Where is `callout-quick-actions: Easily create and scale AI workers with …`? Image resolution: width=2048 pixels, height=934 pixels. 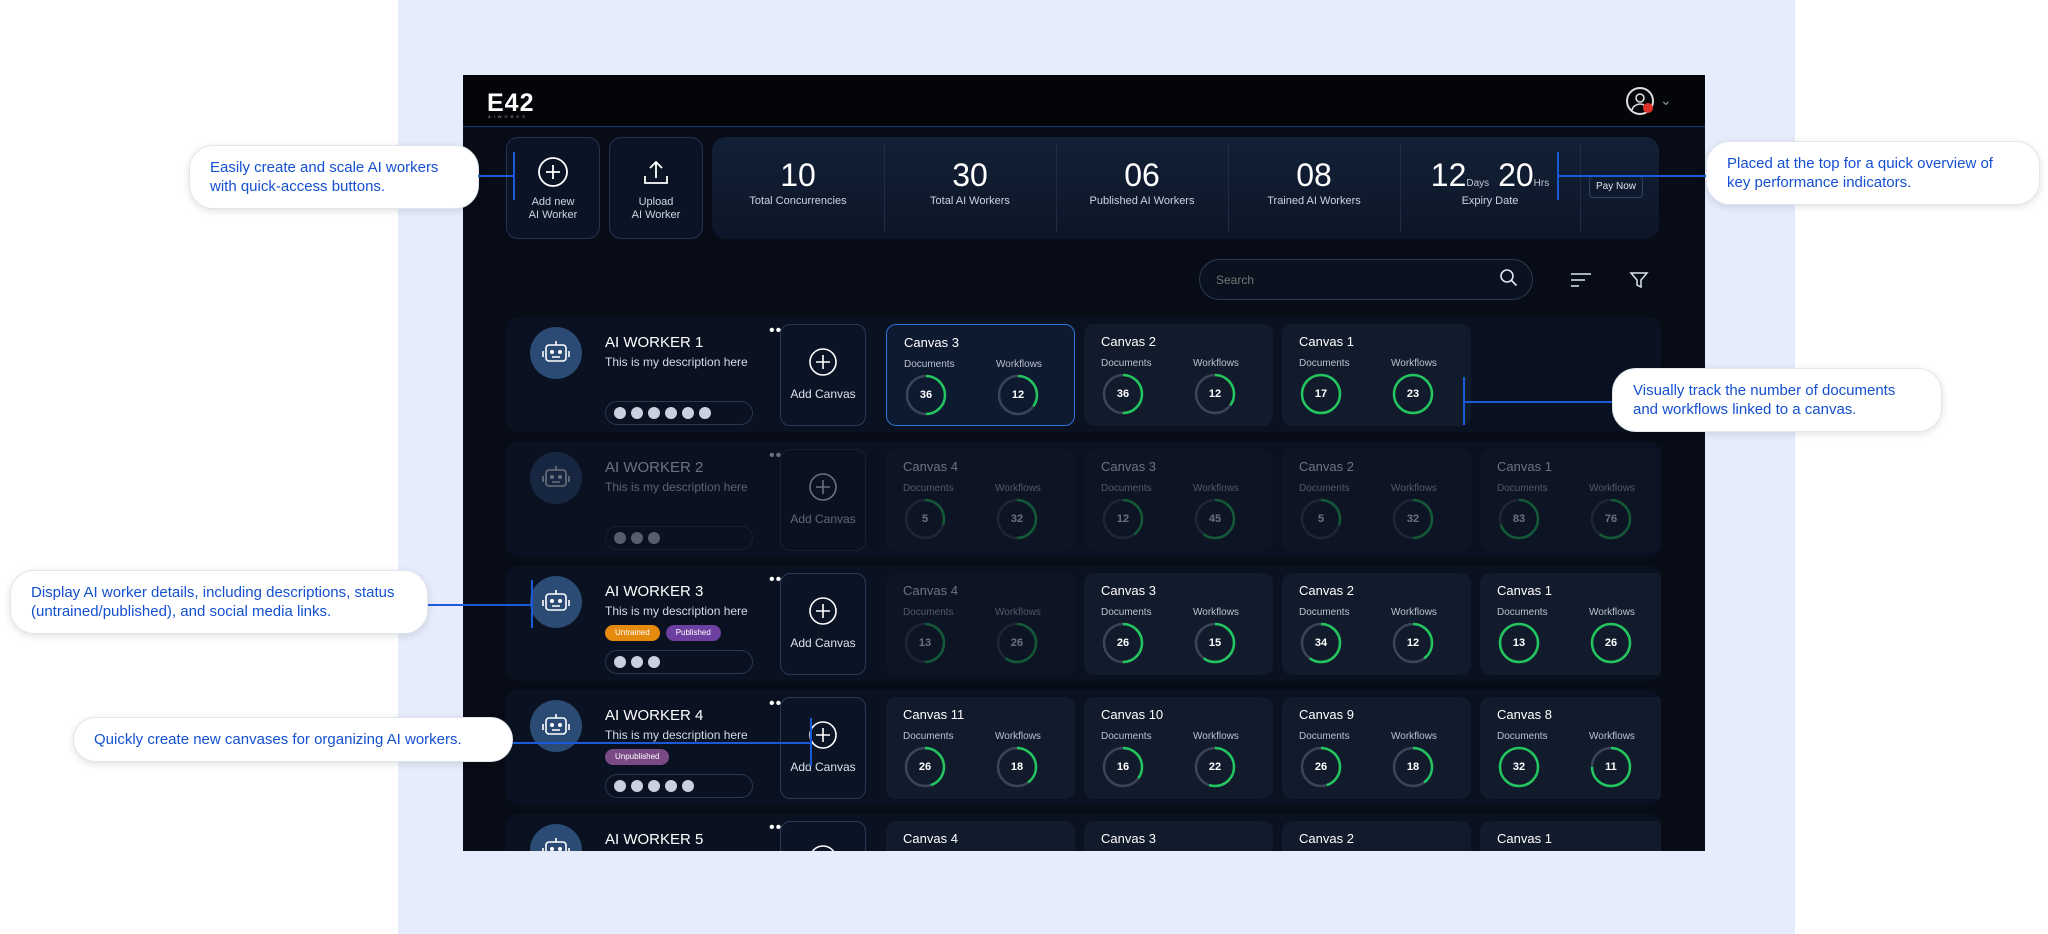 callout-quick-actions: Easily create and scale AI workers with … is located at coordinates (334, 177).